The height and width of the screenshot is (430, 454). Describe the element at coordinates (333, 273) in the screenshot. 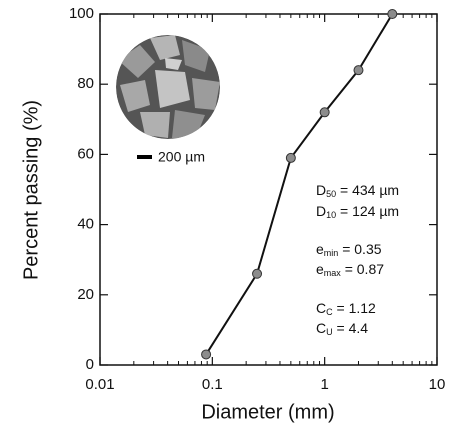

I see `annotation-subscript: max` at that location.